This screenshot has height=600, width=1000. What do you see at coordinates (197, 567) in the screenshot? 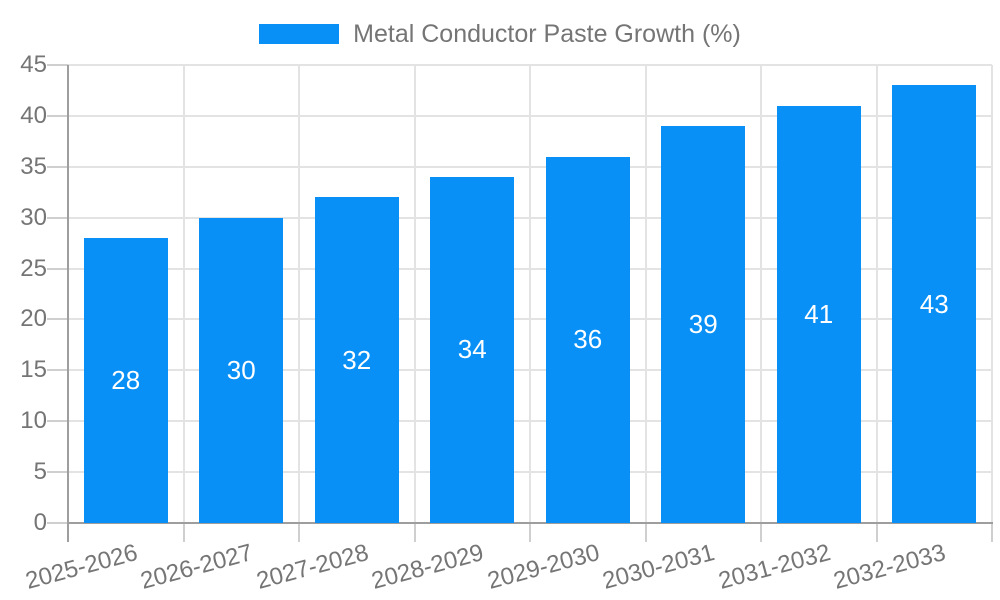
I see `x-axis-category-label: 2026-2027` at bounding box center [197, 567].